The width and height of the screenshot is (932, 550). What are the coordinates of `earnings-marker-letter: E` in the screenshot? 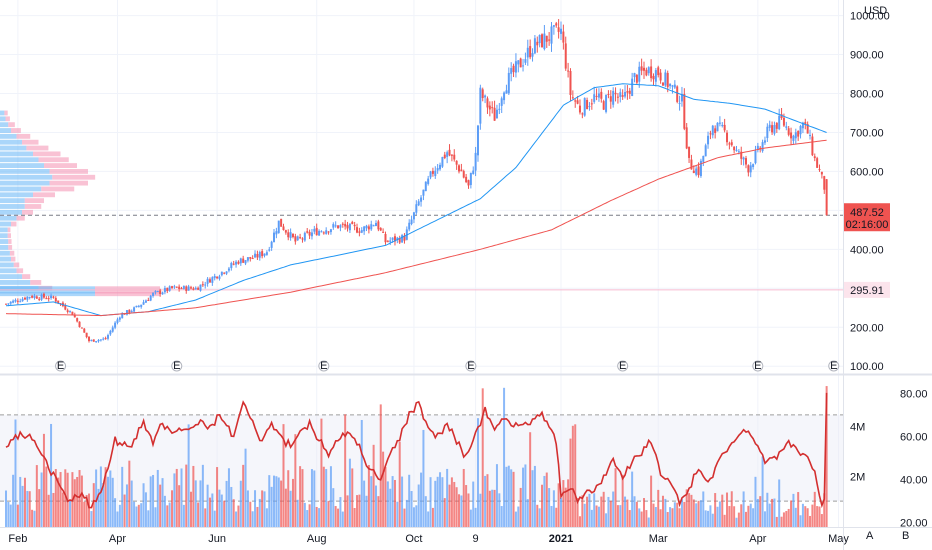 It's located at (323, 366).